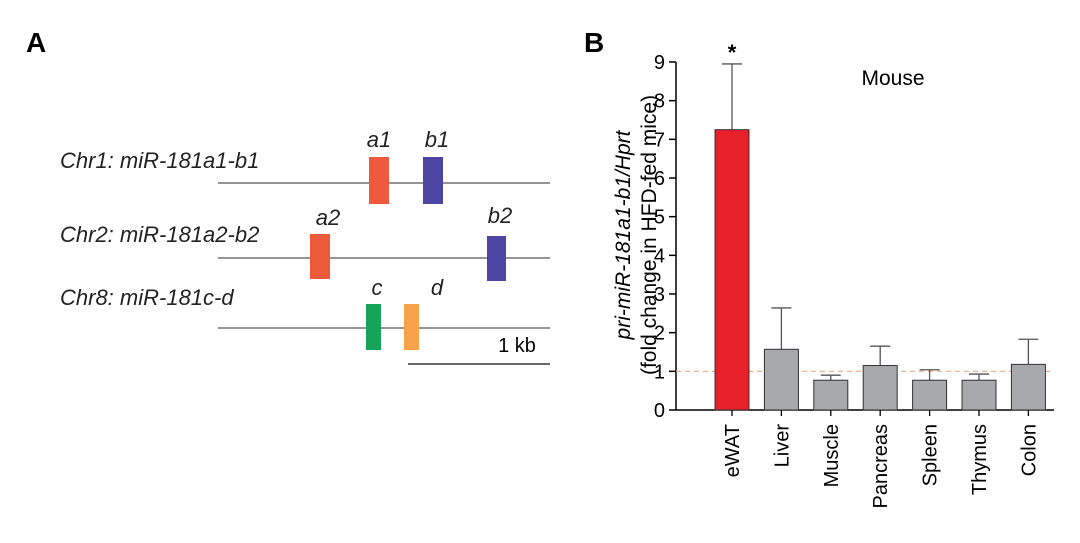 The height and width of the screenshot is (543, 1080). Describe the element at coordinates (659, 140) in the screenshot. I see `y-tick-label: 7` at that location.